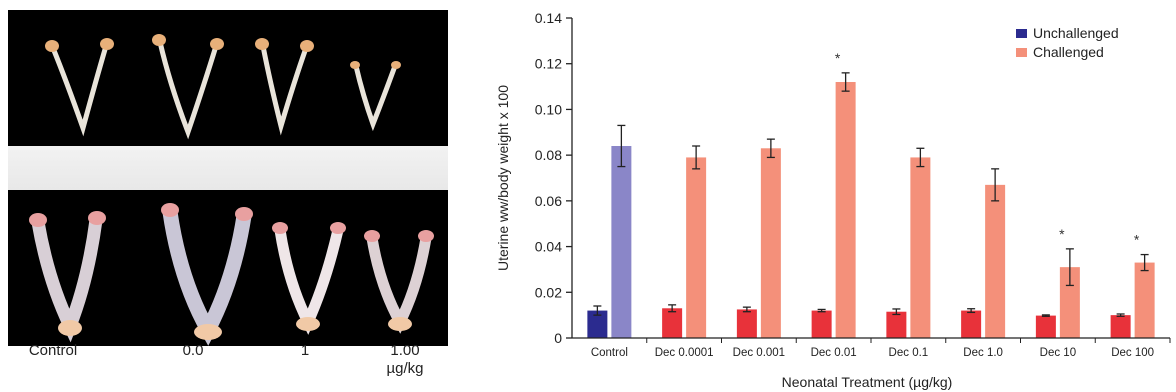  Describe the element at coordinates (53, 350) in the screenshot. I see `photo-label-control: Control` at that location.